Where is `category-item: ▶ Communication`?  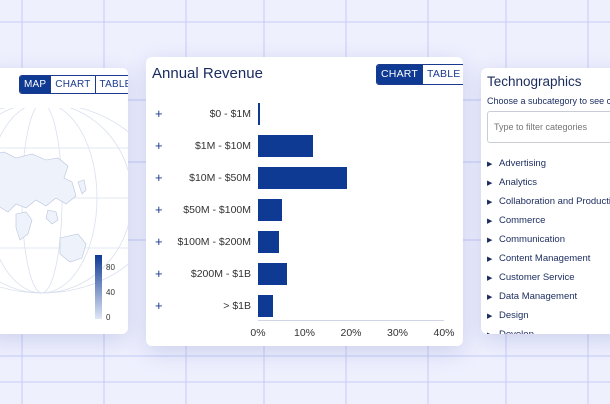 category-item: ▶ Communication is located at coordinates (548, 239).